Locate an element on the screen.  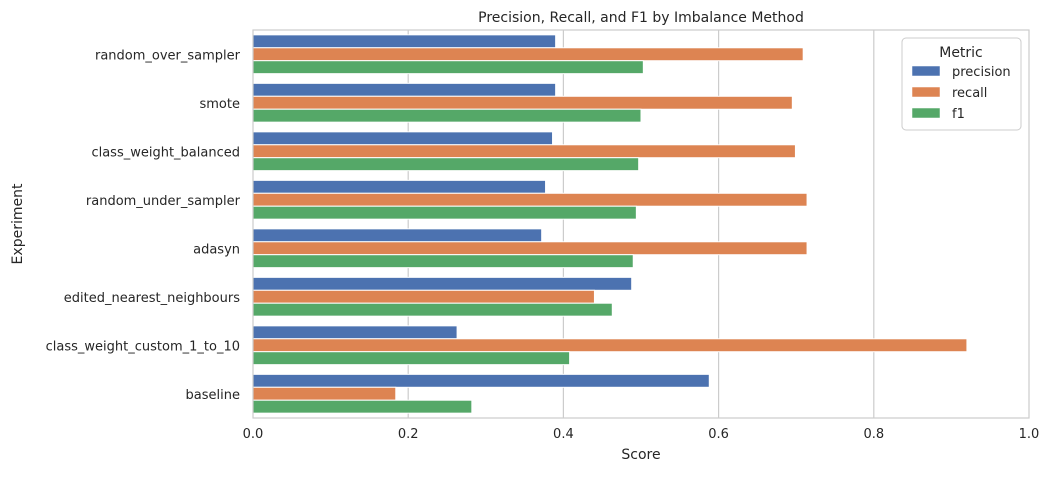
y-tick-label: class_weight_balanced is located at coordinates (165, 152).